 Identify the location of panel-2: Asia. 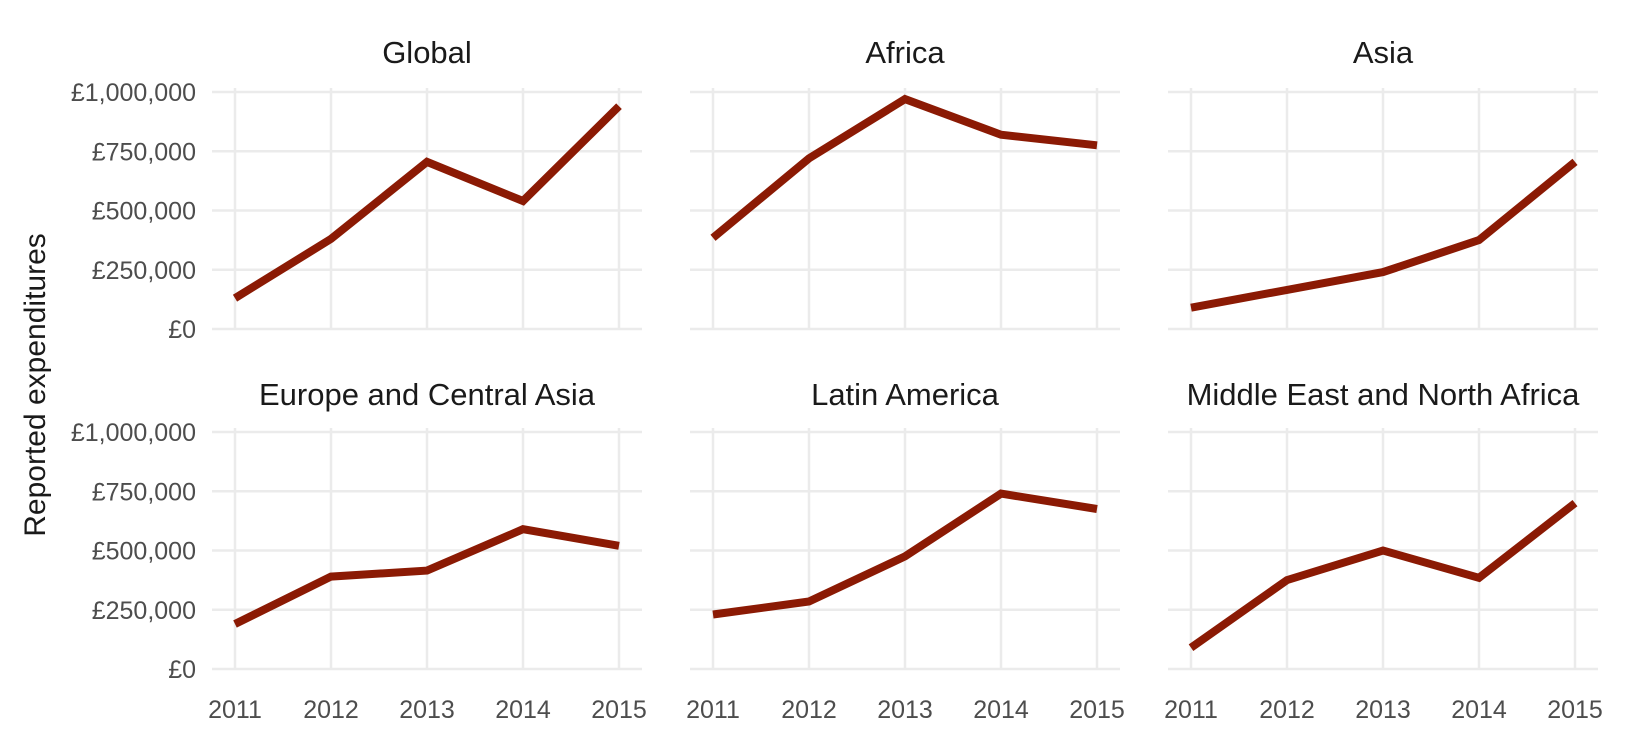
(1383, 183).